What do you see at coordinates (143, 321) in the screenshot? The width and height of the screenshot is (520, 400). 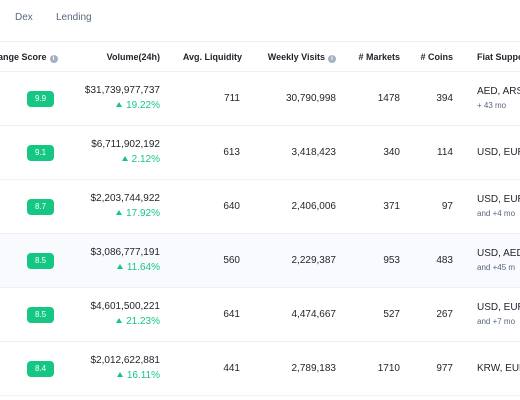 I see `volume-change-value: 21.23%` at bounding box center [143, 321].